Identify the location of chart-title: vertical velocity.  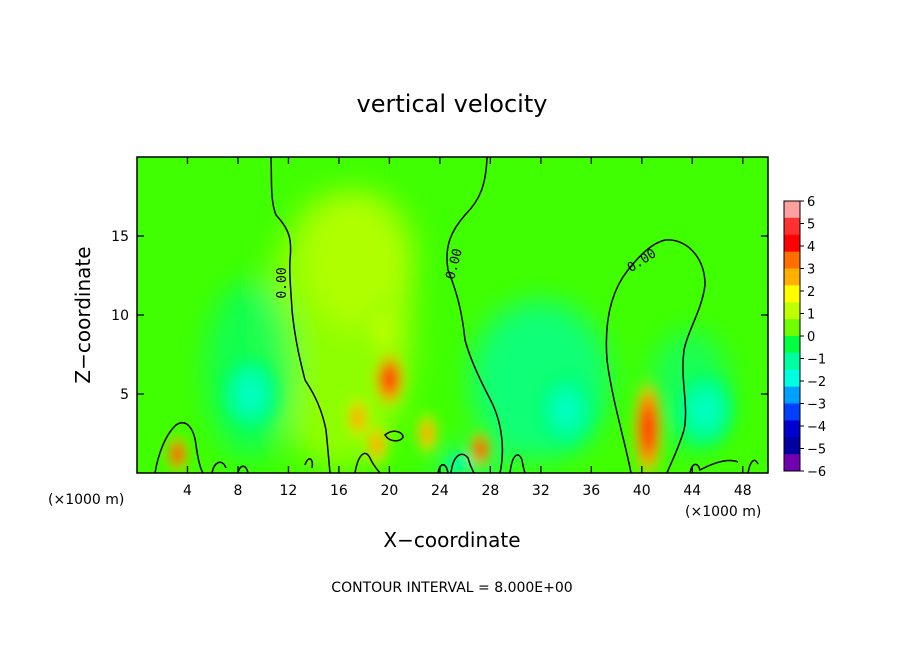
(452, 104).